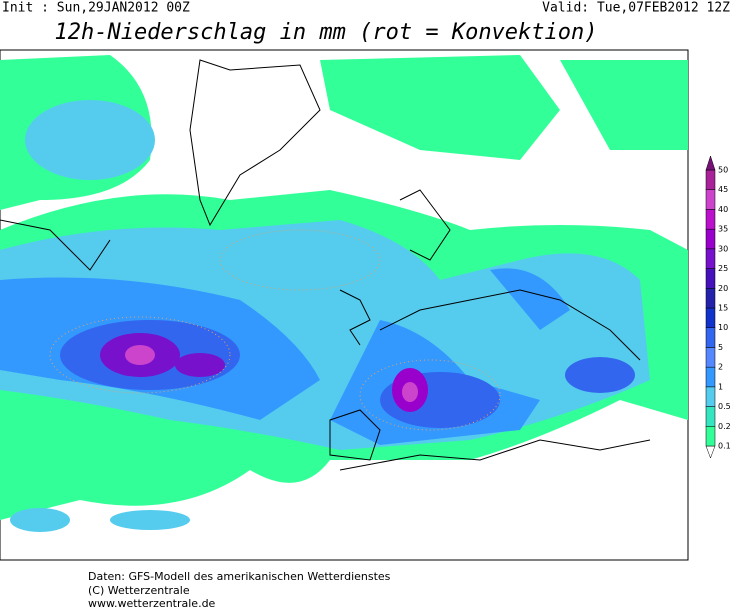 This screenshot has width=732, height=613. What do you see at coordinates (723, 229) in the screenshot?
I see `colorbar-label: 35` at bounding box center [723, 229].